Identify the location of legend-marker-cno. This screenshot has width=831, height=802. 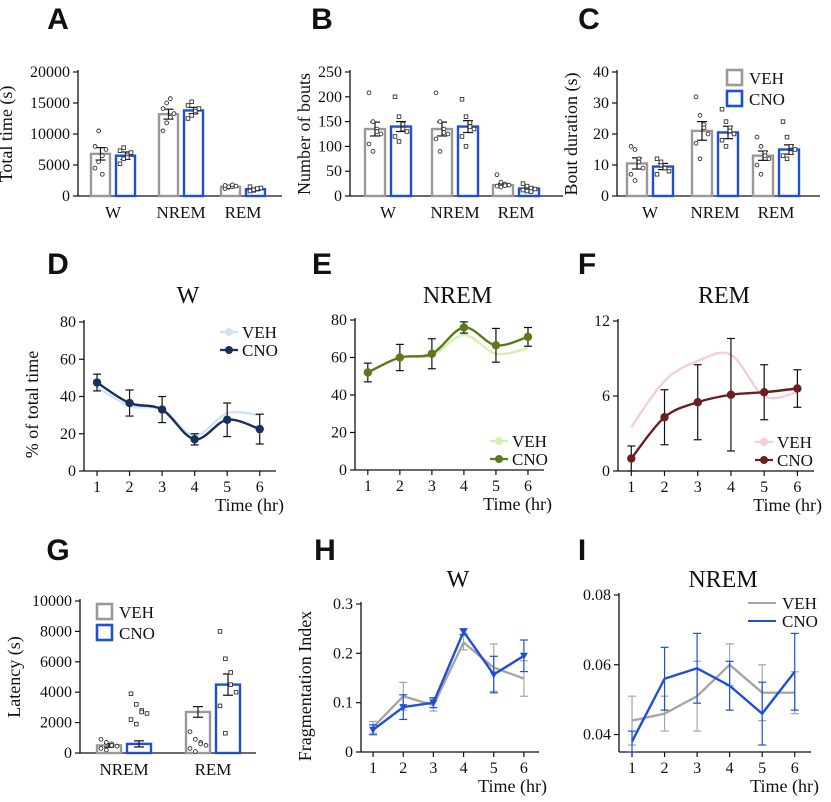
(764, 460).